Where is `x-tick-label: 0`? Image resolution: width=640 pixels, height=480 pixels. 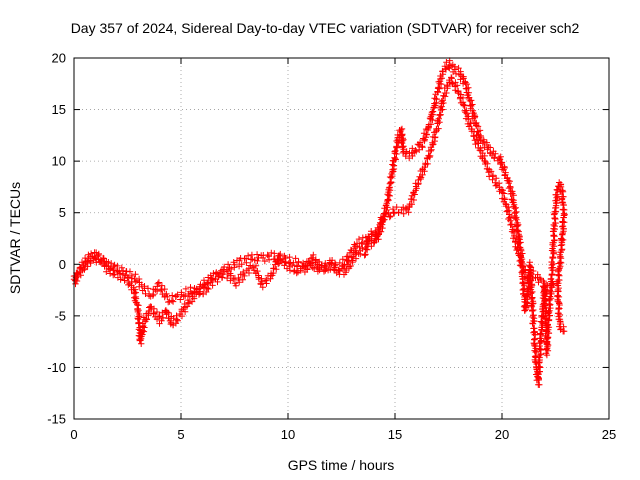
x-tick-label: 0 is located at coordinates (73, 434).